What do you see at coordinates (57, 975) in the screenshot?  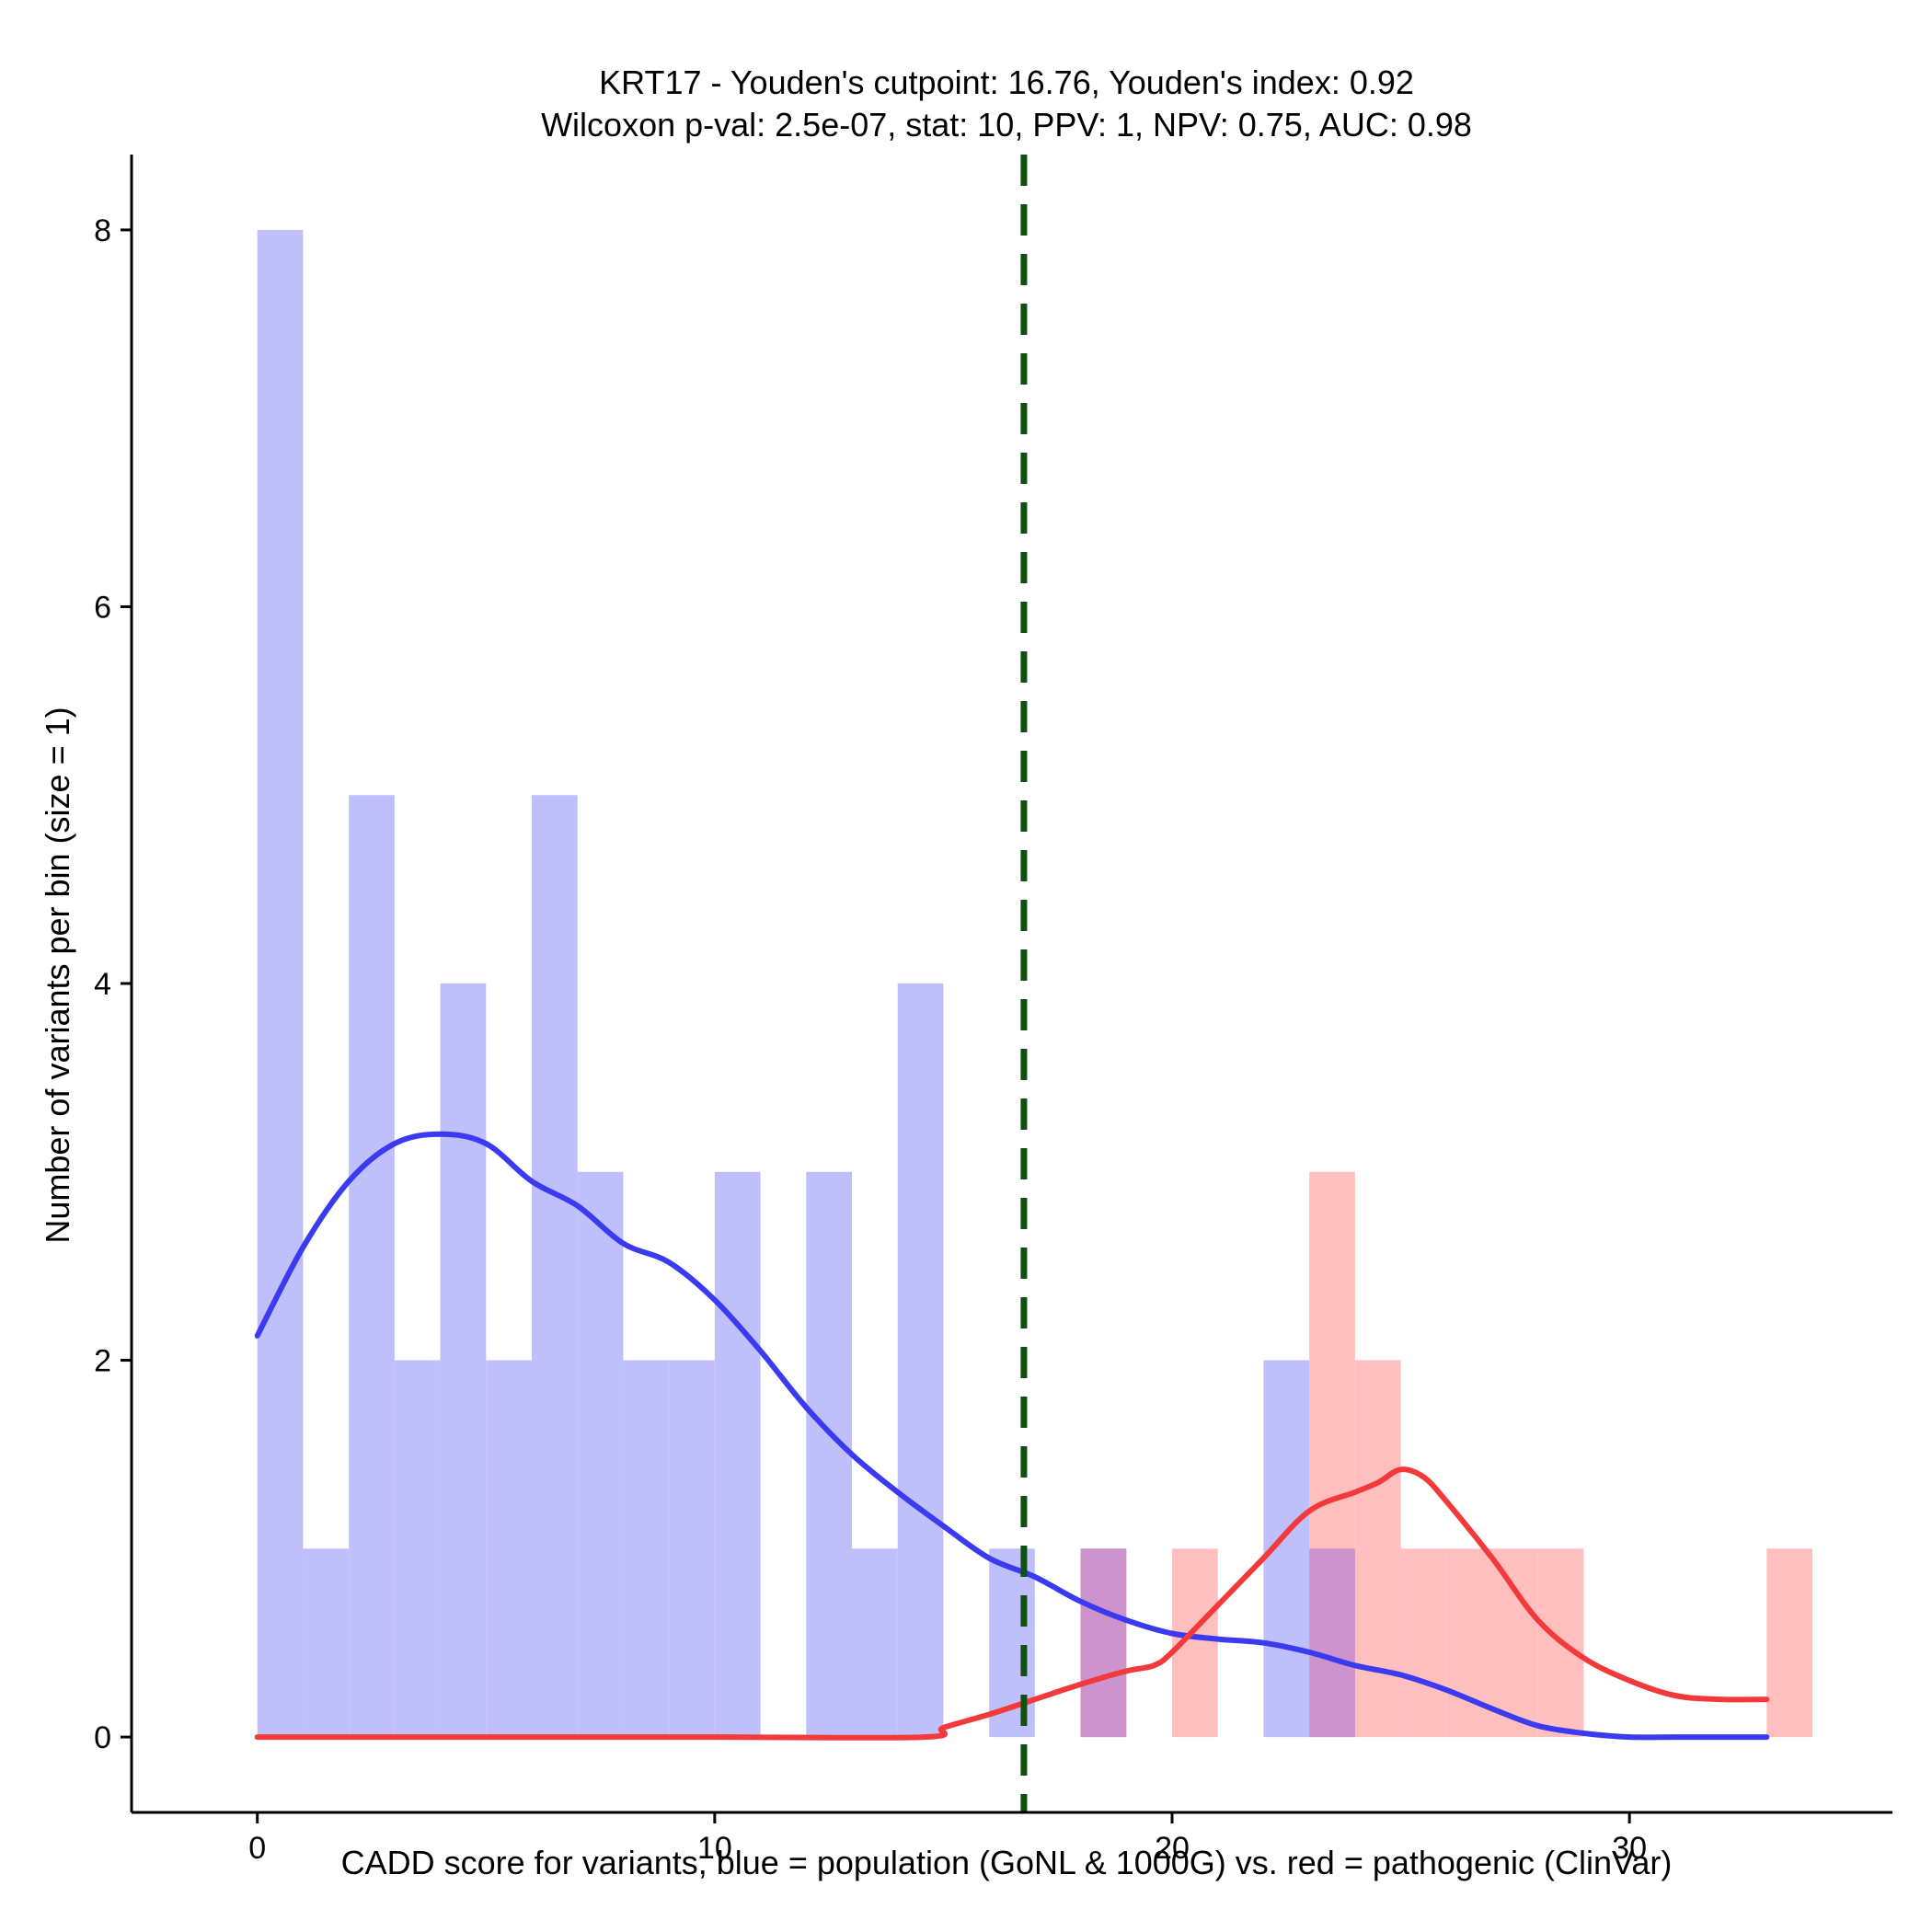 I see `y-axis-label: Number of variants per bin (size = 1)` at bounding box center [57, 975].